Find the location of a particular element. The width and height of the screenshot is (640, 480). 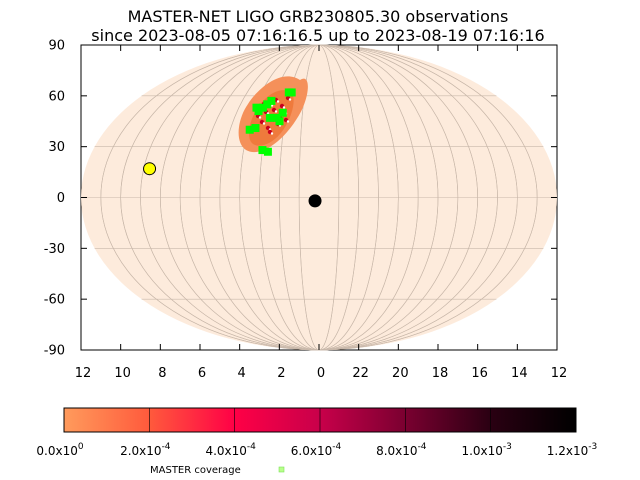

x-tick-label: 16 is located at coordinates (479, 373).